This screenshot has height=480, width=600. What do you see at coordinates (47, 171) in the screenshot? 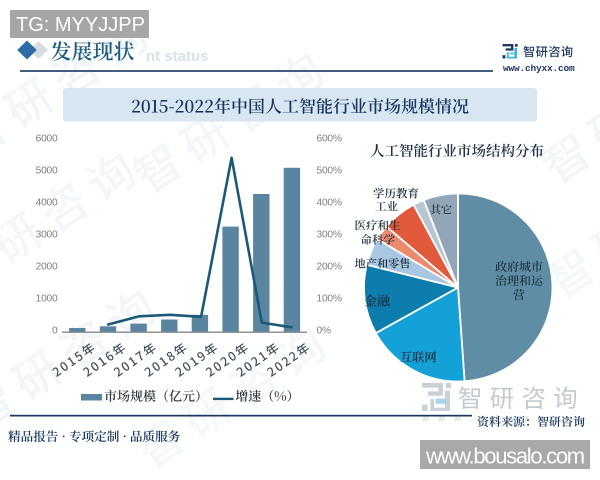
I see `svg-text: 5000` at bounding box center [47, 171].